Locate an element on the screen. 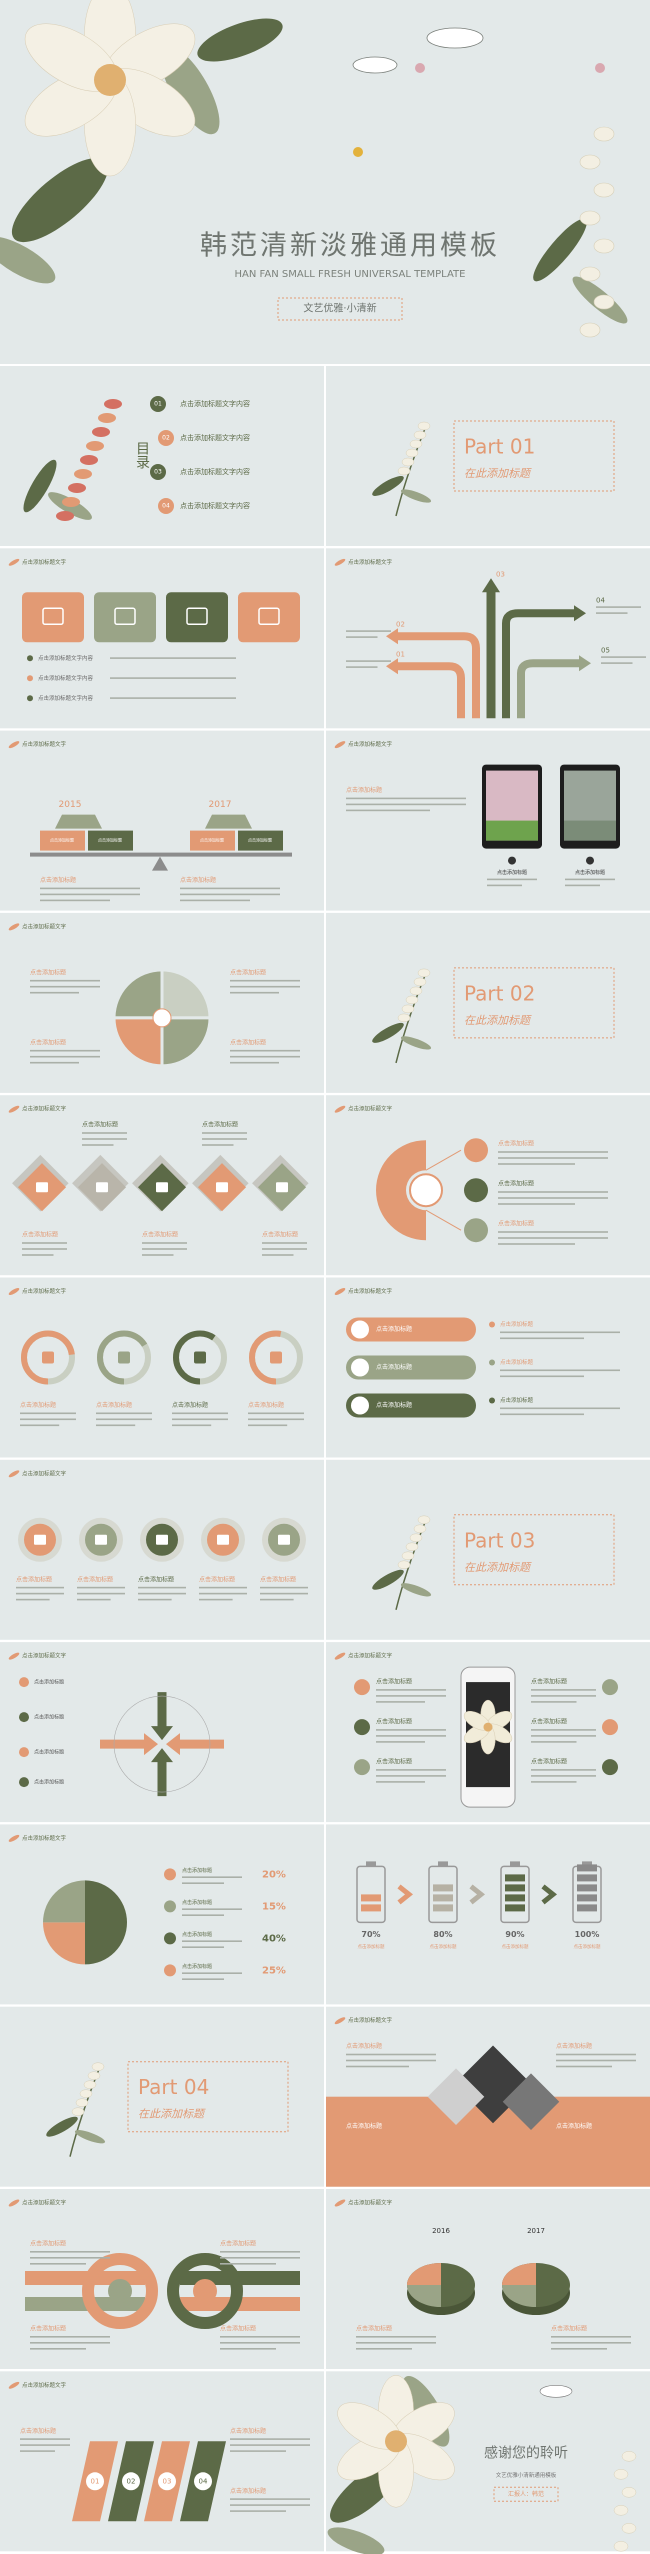 Image resolution: width=650 pixels, height=2554 pixels. cloud is located at coordinates (556, 2391).